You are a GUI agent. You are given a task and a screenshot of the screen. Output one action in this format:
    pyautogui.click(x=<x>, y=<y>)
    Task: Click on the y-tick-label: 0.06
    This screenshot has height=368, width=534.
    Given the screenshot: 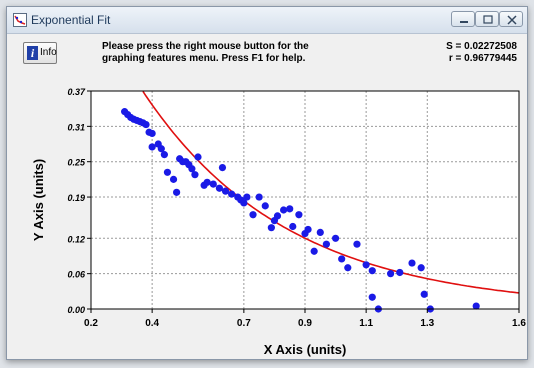 What is the action you would take?
    pyautogui.click(x=76, y=275)
    